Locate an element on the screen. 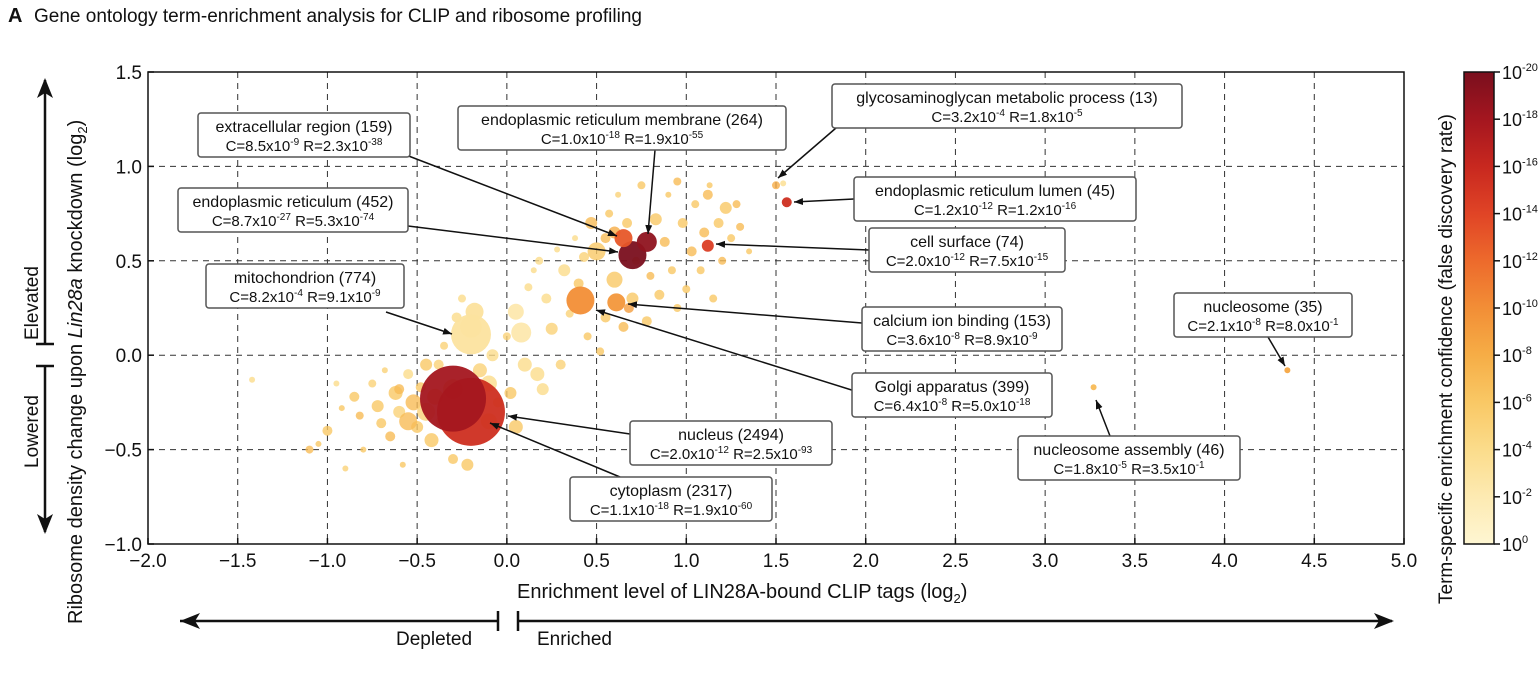  annotation-term: extracellular region (159) is located at coordinates (304, 127).